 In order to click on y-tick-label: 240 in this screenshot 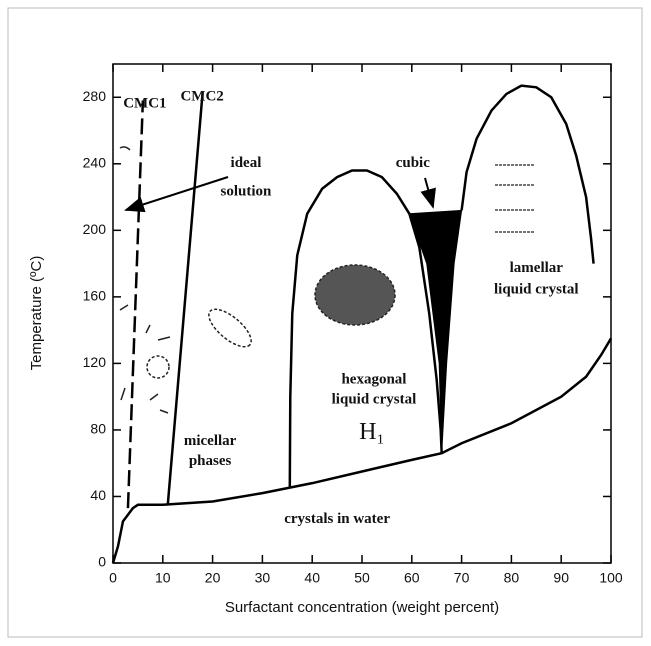, I will do `click(95, 163)`.